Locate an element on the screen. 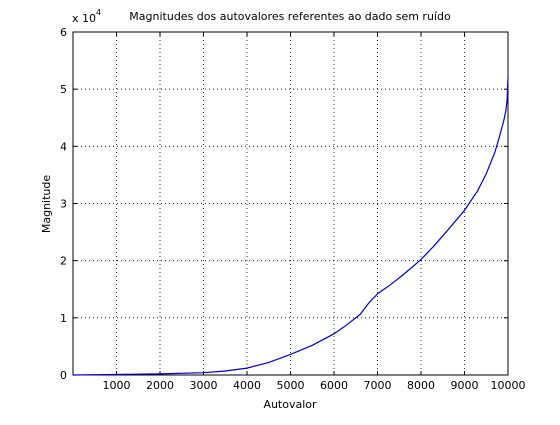 Image resolution: width=560 pixels, height=425 pixels. x-tick-label: 8000 is located at coordinates (421, 385).